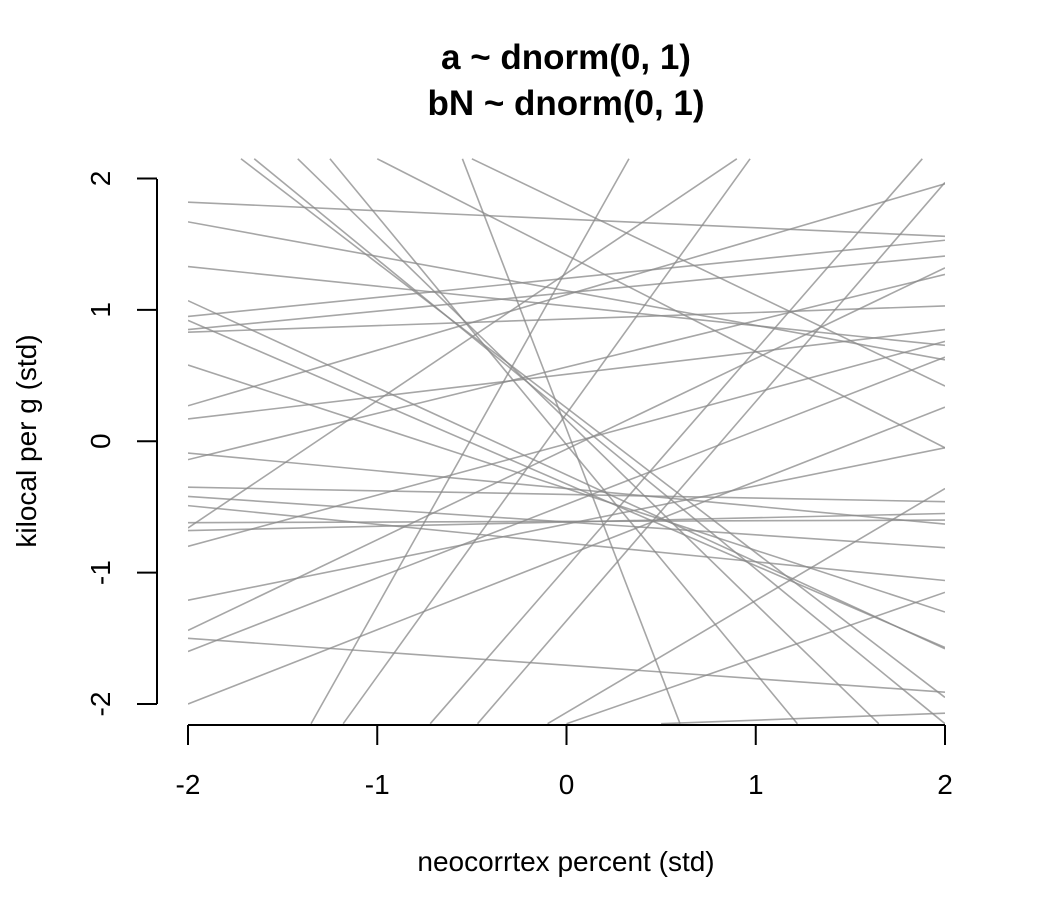  Describe the element at coordinates (564, 762) in the screenshot. I see `x-axis-ticks: -2 -1 0 1 2` at that location.